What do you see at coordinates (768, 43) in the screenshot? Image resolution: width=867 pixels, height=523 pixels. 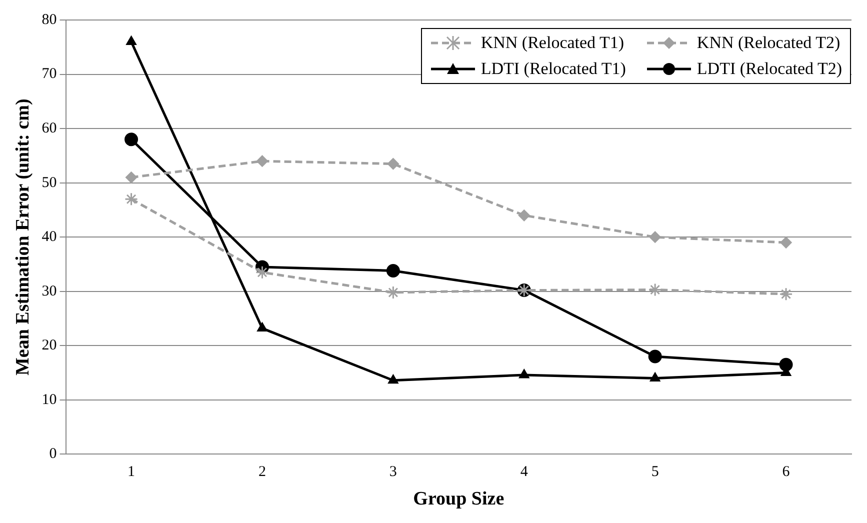 I see `legend-label: KNN (Relocated T2)` at bounding box center [768, 43].